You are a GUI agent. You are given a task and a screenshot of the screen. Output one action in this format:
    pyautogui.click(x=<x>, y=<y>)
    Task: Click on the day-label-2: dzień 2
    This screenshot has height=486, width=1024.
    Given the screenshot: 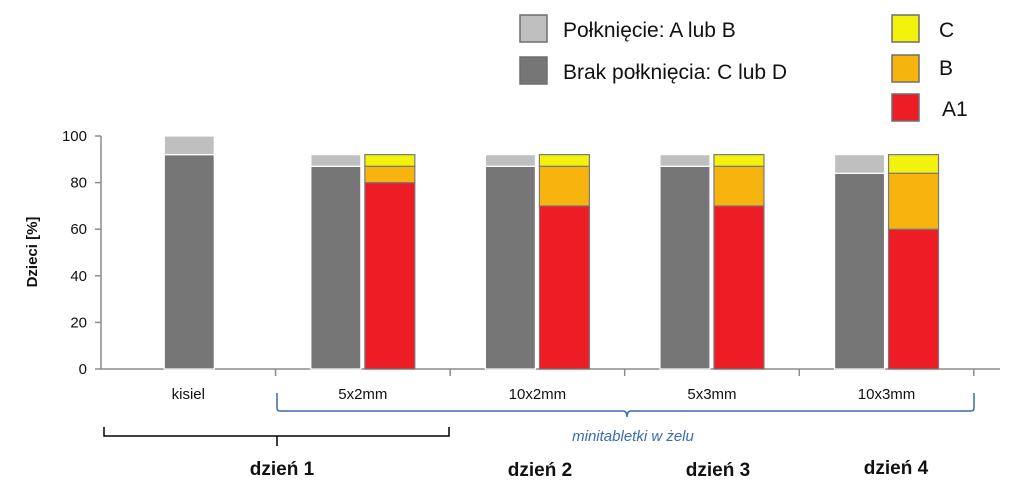 What is the action you would take?
    pyautogui.click(x=540, y=470)
    